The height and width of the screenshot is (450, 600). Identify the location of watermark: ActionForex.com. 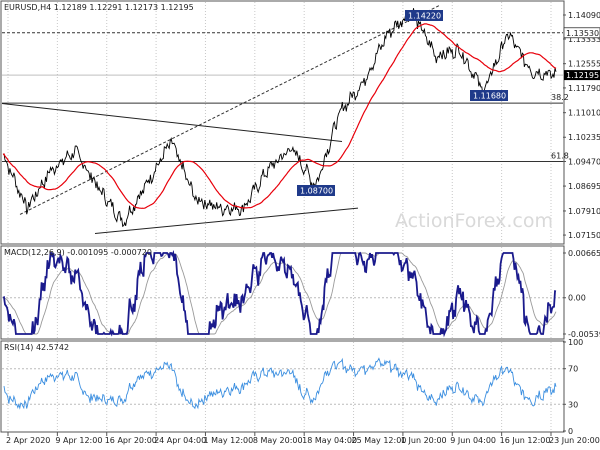
(474, 221).